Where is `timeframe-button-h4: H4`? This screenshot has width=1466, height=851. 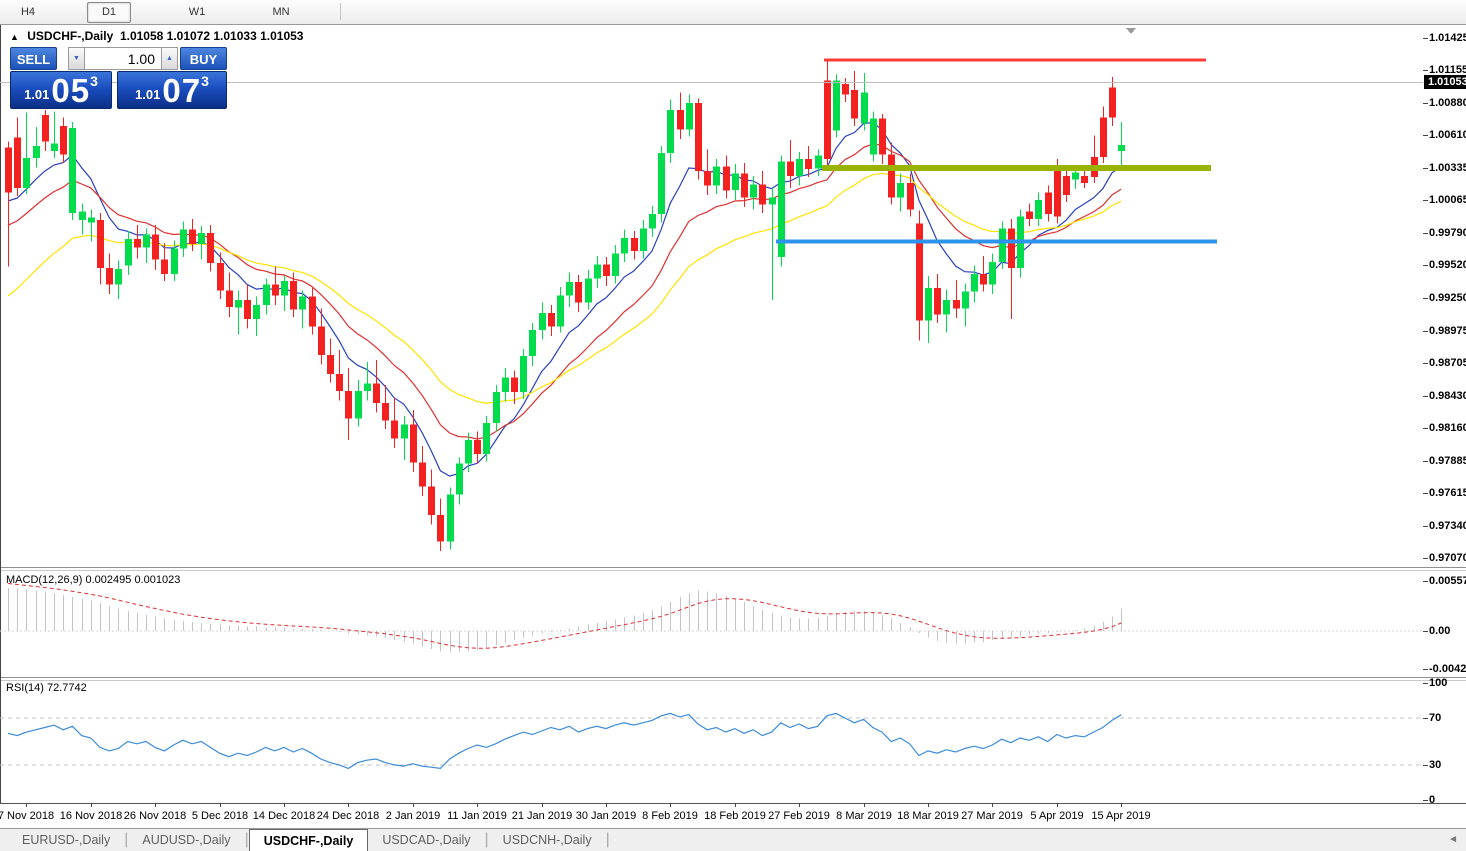 timeframe-button-h4: H4 is located at coordinates (28, 12).